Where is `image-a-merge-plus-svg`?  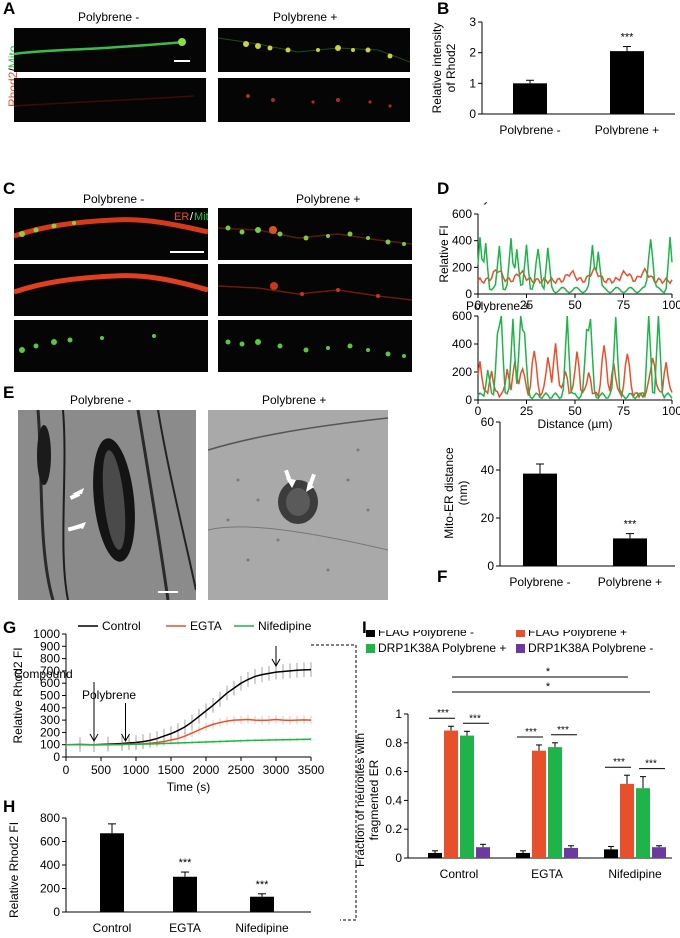
image-a-merge-plus-svg is located at coordinates (314, 50).